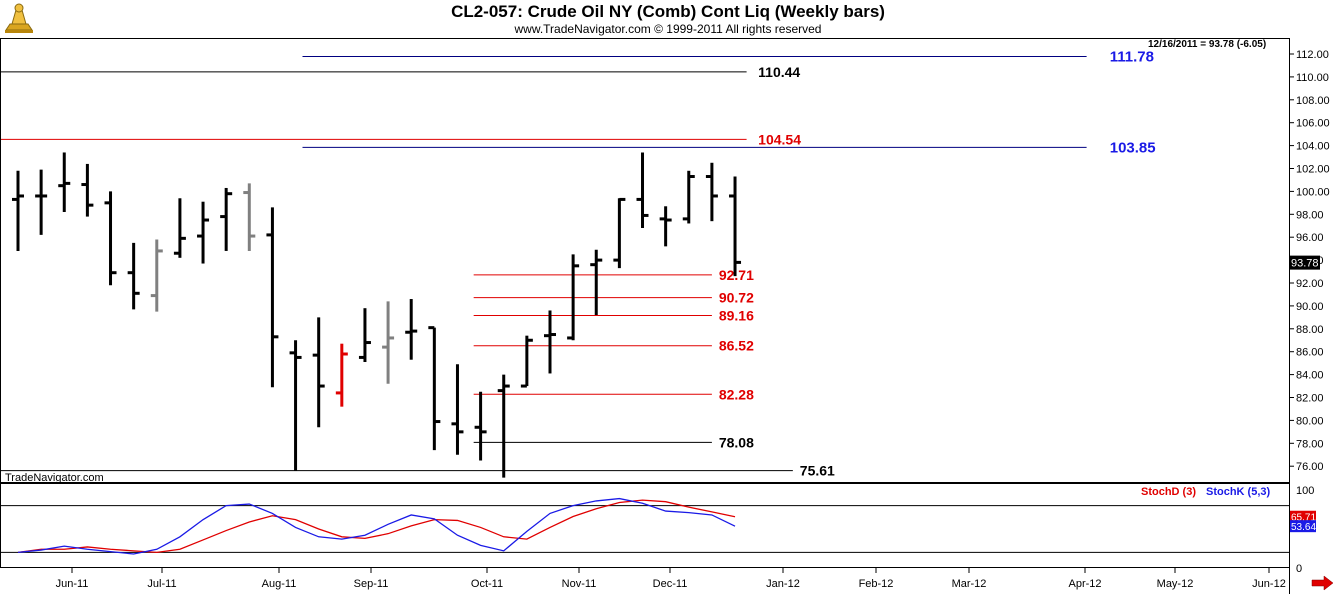 This screenshot has width=1336, height=594. I want to click on stochd-last-label: 65.71, so click(1303, 518).